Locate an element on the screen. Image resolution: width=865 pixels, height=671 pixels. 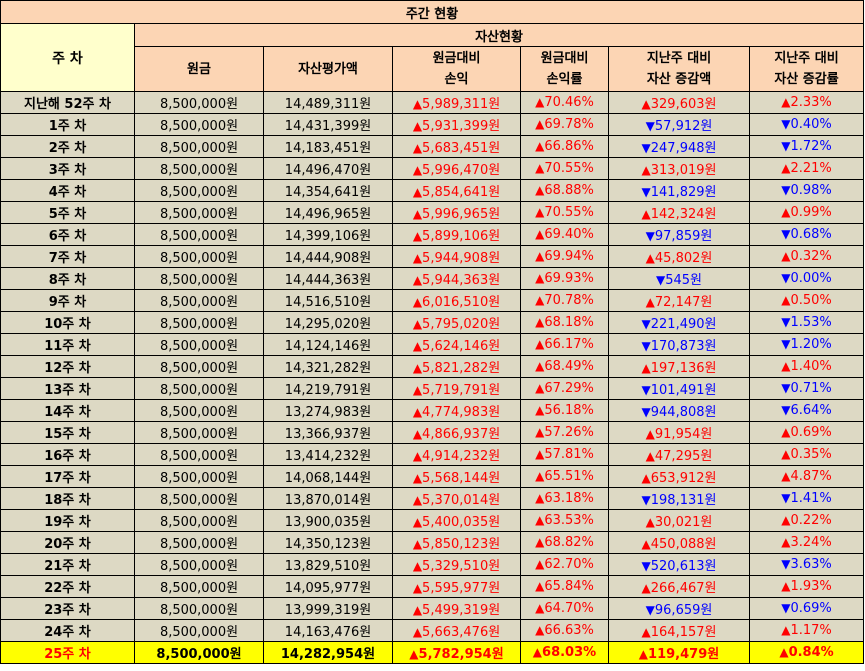
asset-value-cell: 13,870,014원 is located at coordinates (328, 498).